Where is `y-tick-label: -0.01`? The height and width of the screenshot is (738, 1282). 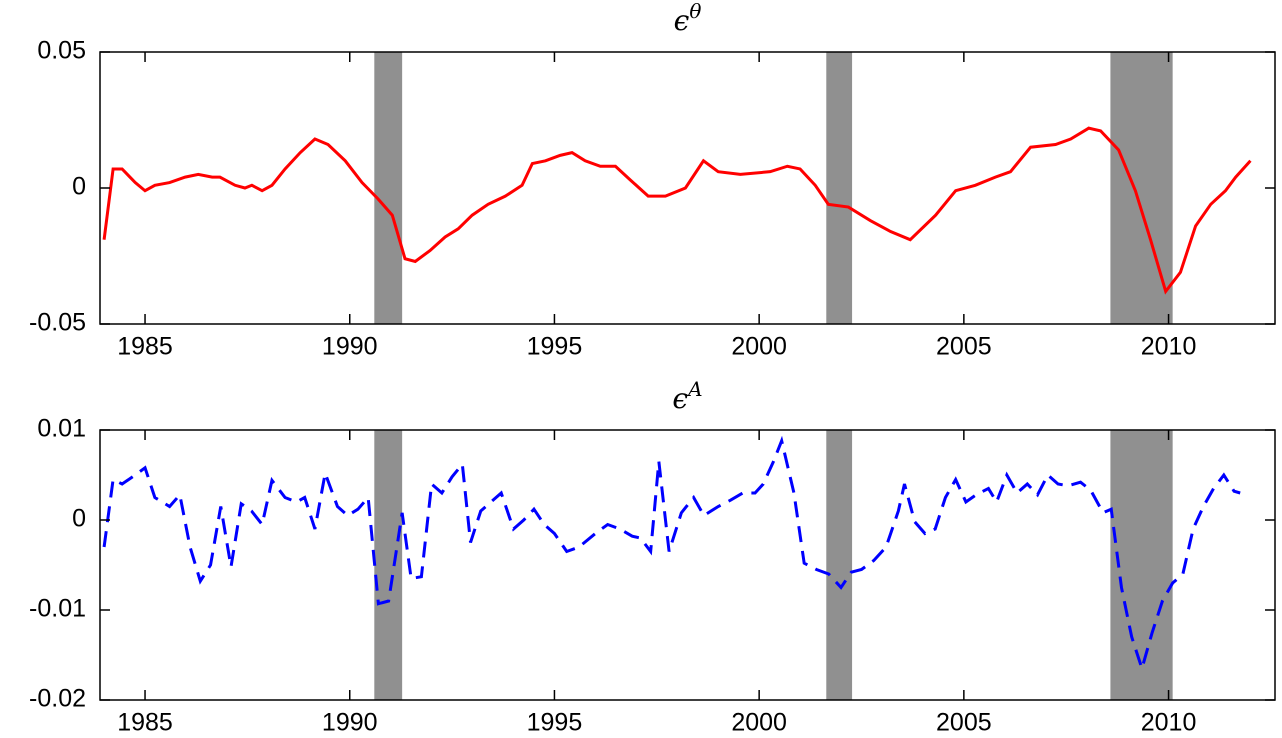 y-tick-label: -0.01 is located at coordinates (57, 609).